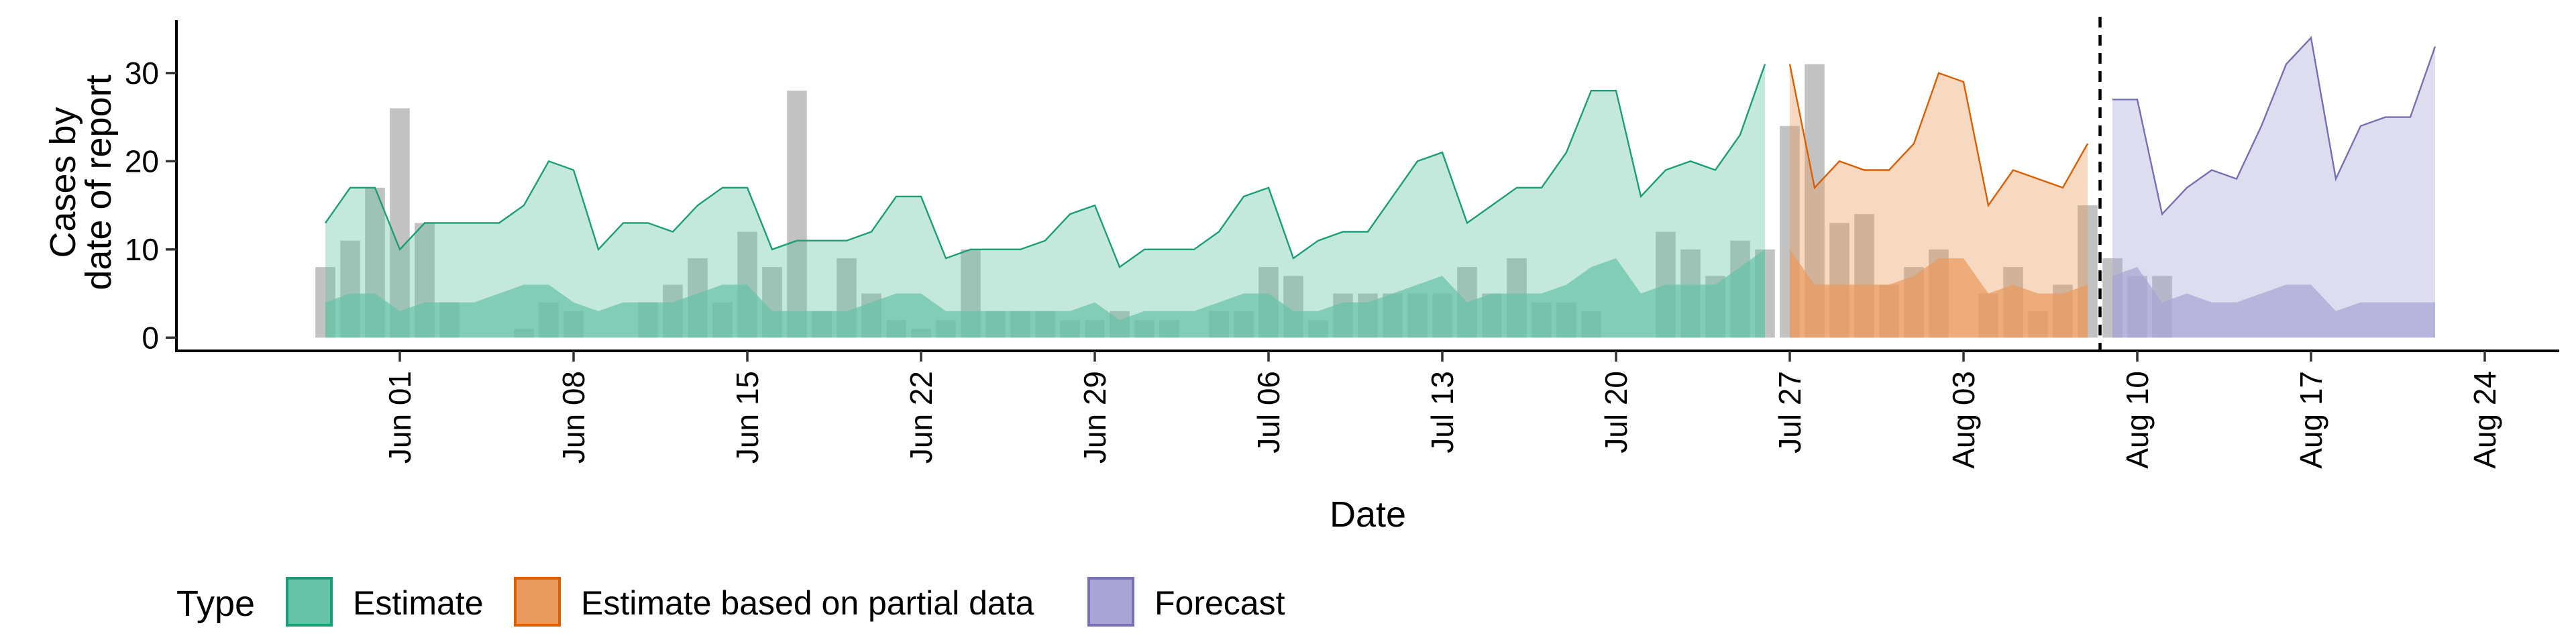 The height and width of the screenshot is (644, 2576). I want to click on ribbon-outline-estimate-based-on-partial-data, so click(1938, 136).